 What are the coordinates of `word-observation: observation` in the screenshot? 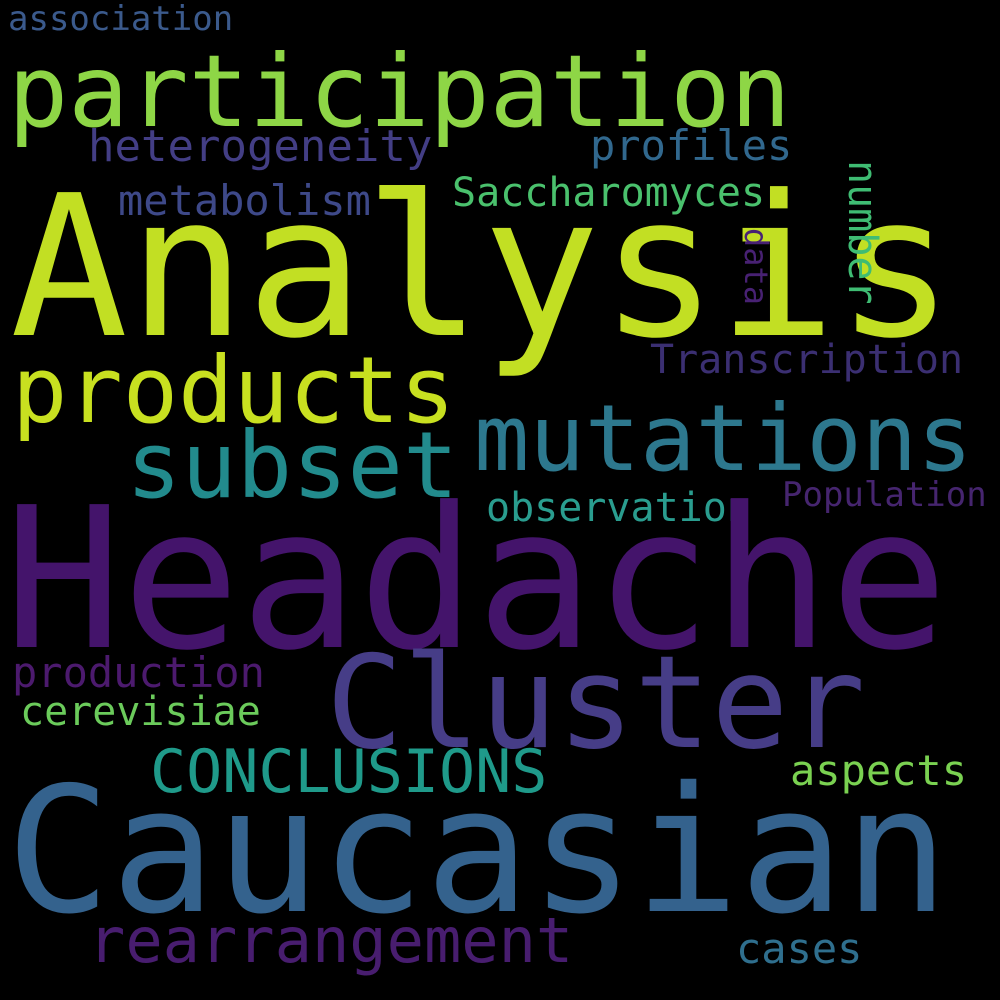 It's located at (618, 508).